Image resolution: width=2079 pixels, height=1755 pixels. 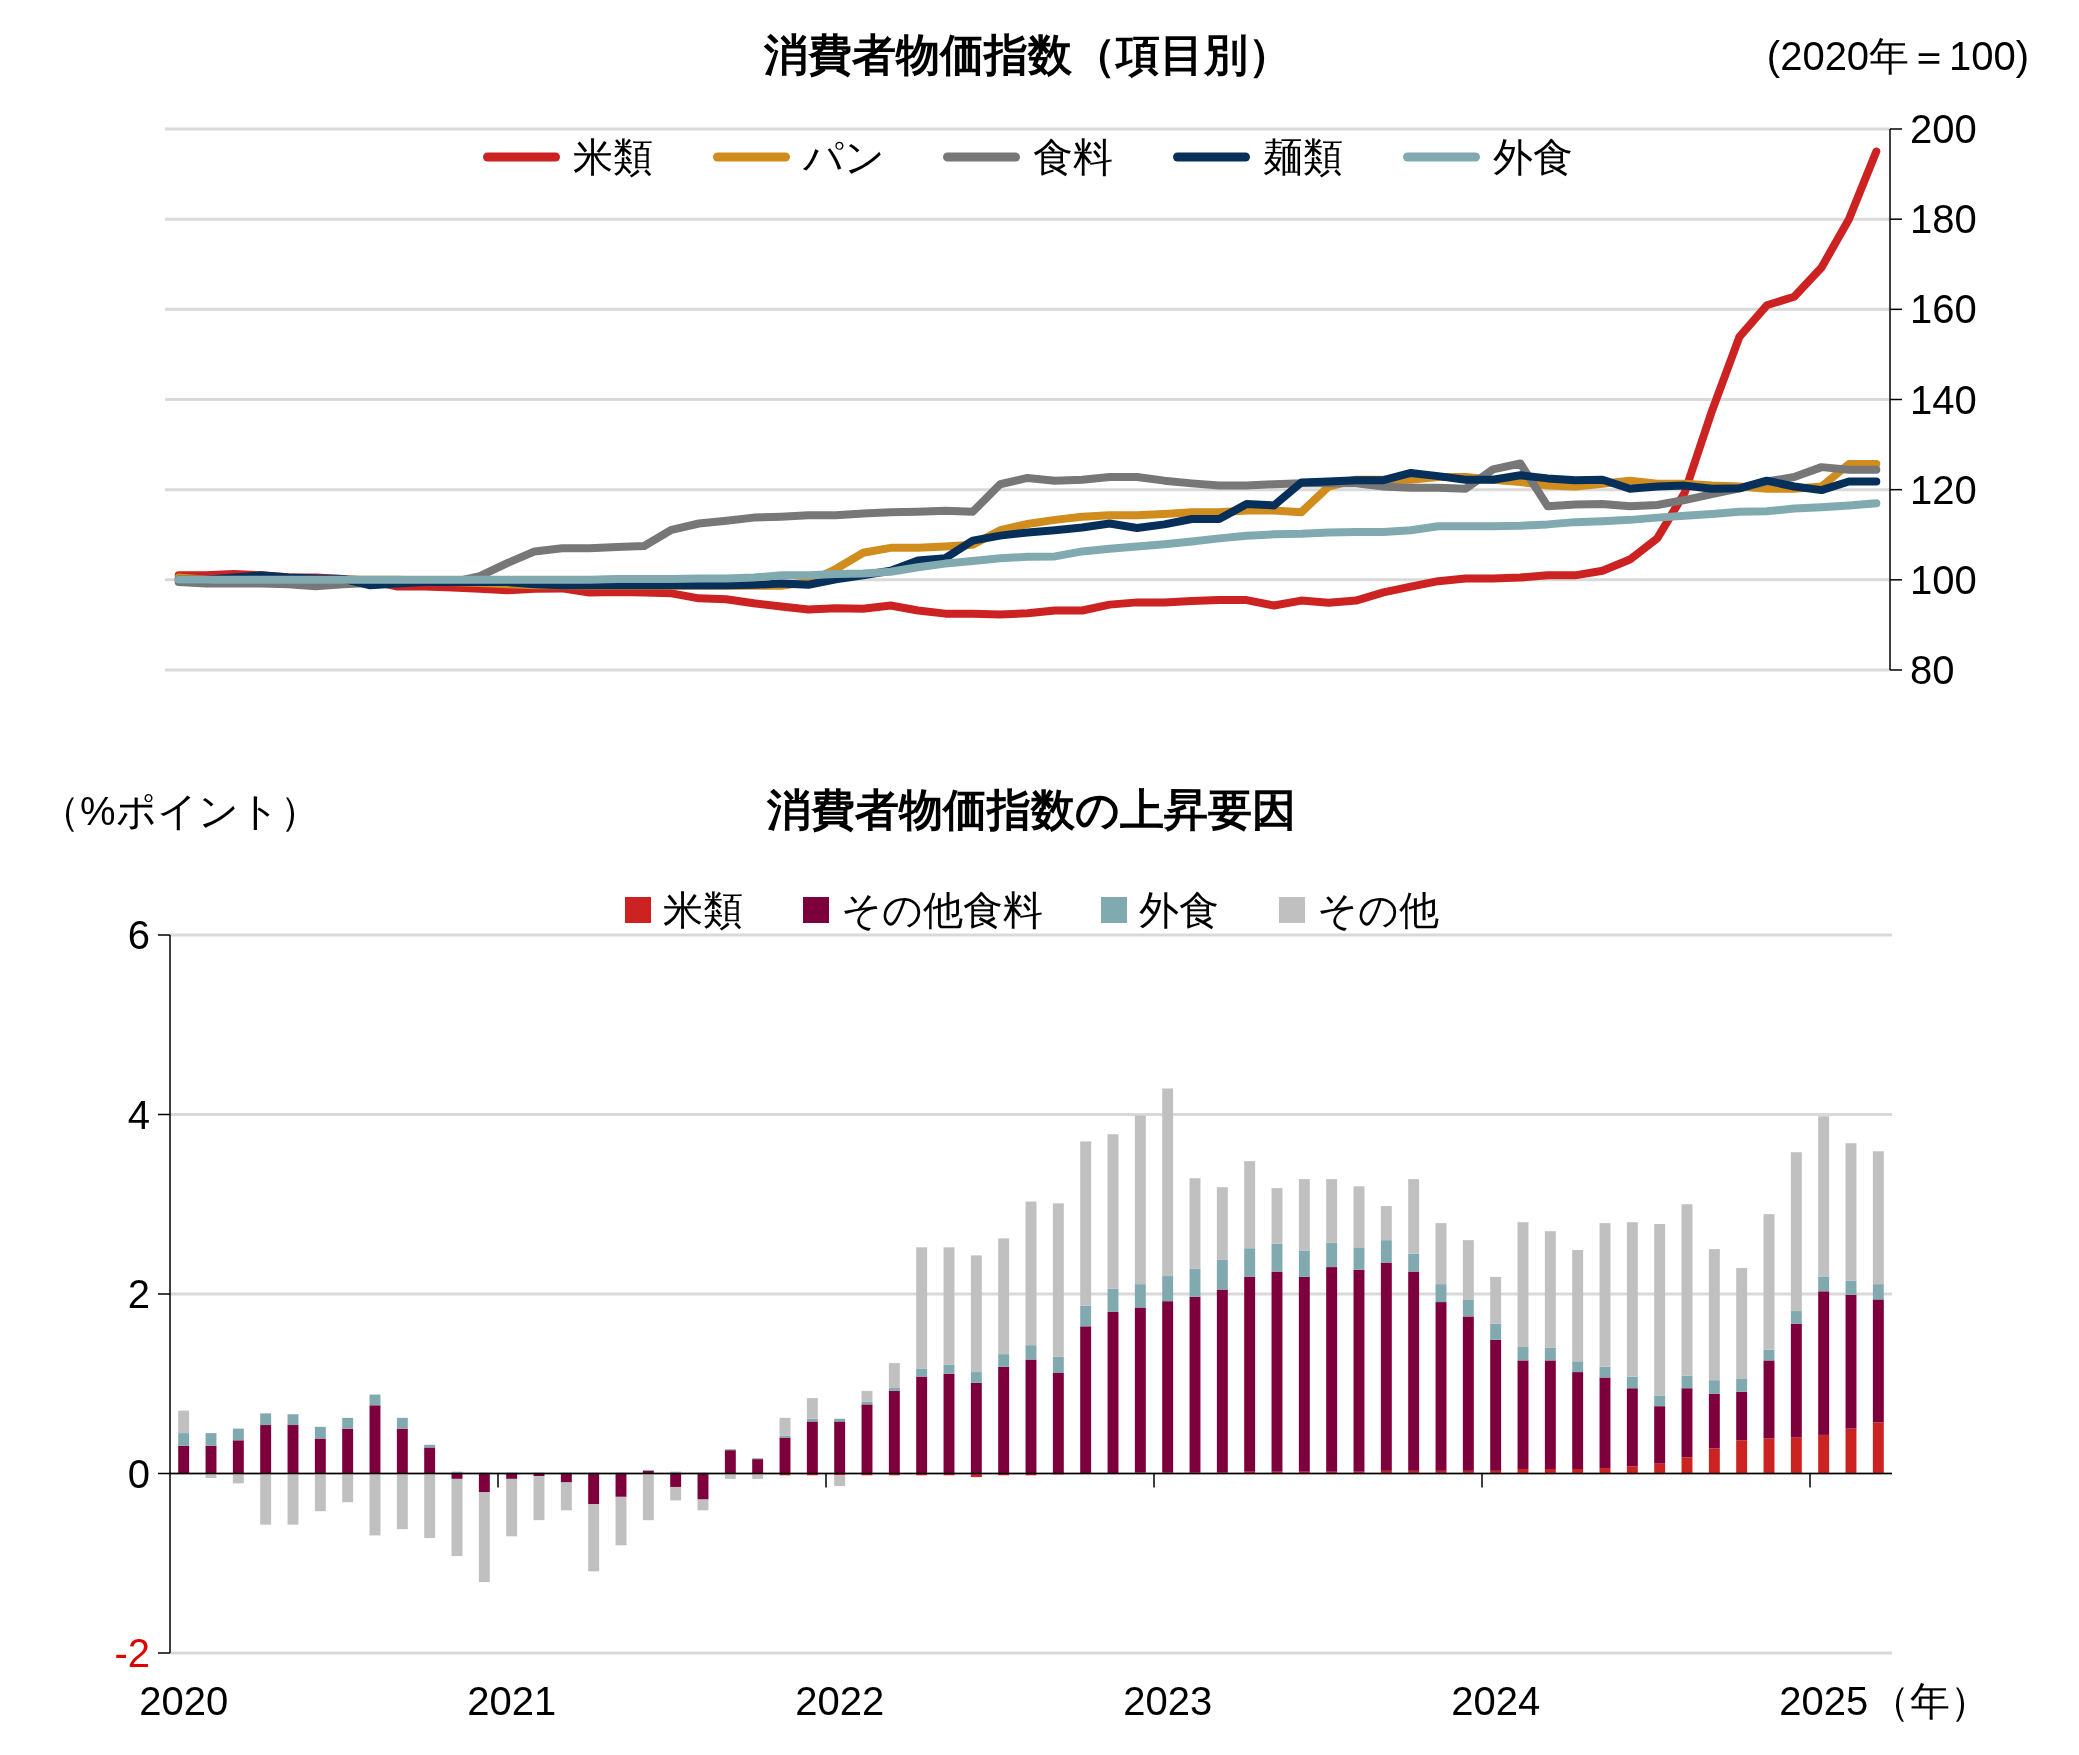 What do you see at coordinates (1302, 157) in the screenshot?
I see `legend-label: 麺類` at bounding box center [1302, 157].